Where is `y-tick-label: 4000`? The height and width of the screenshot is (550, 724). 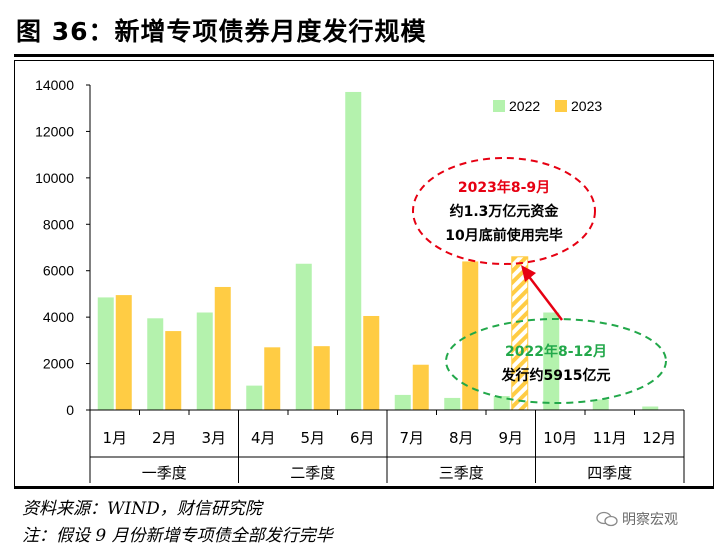
y-tick-label: 4000 is located at coordinates (58, 317).